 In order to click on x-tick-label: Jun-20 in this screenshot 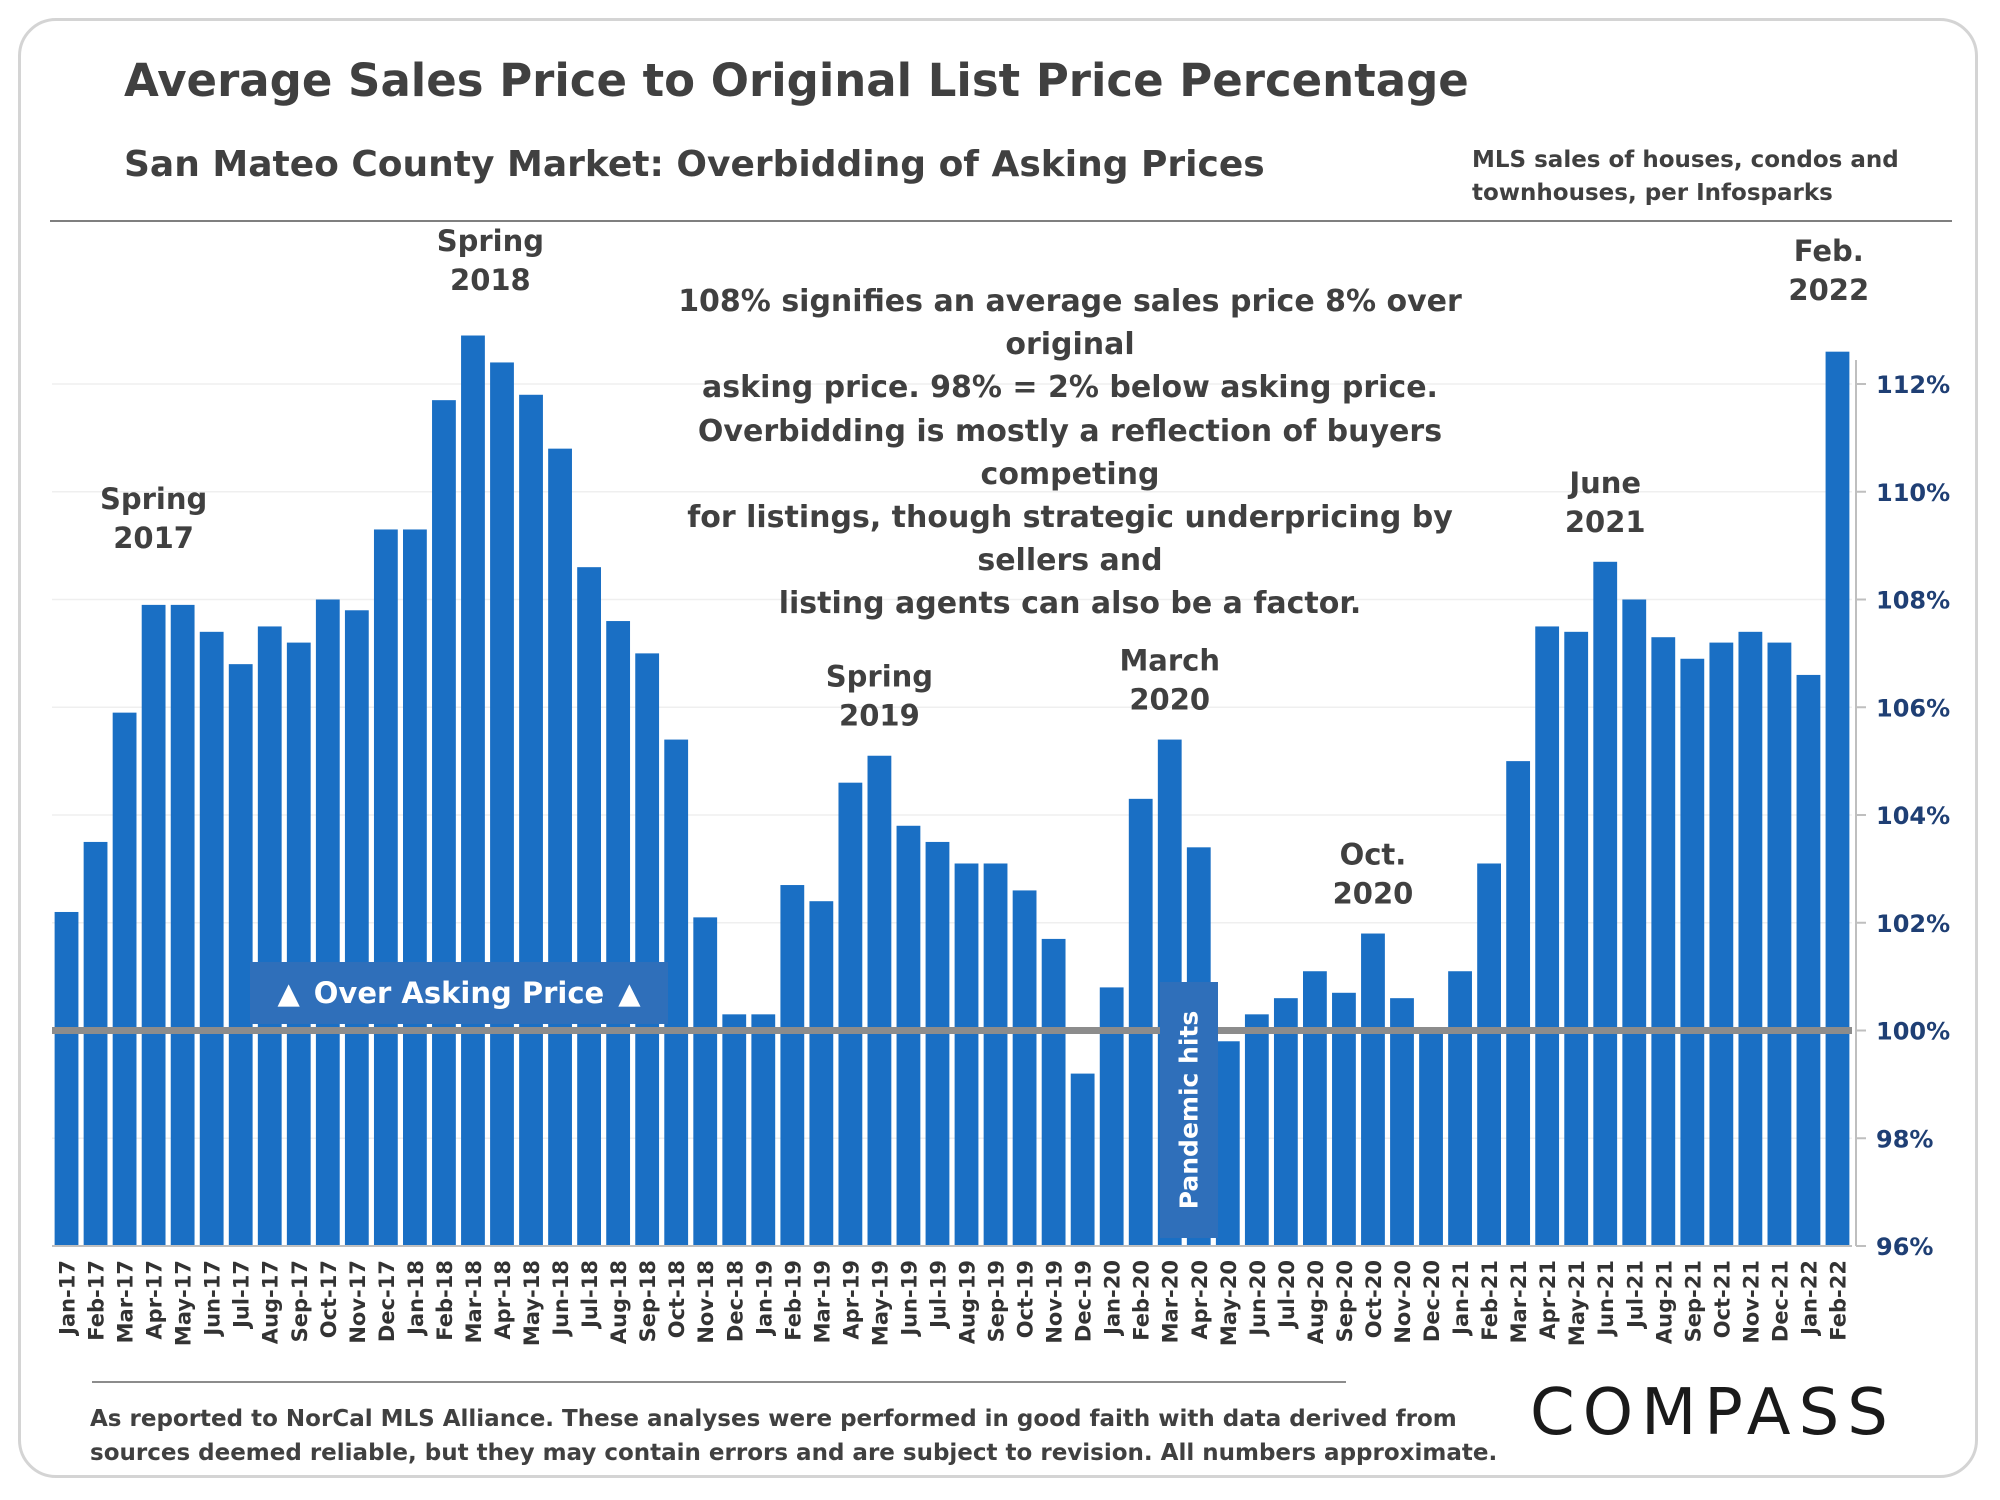, I will do `click(1258, 1299)`.